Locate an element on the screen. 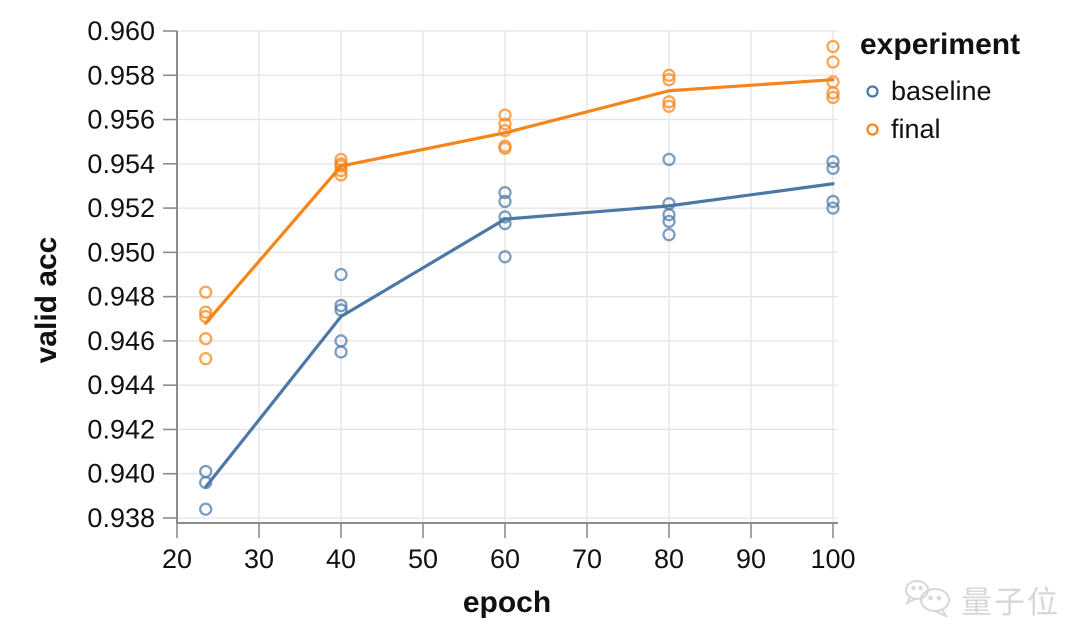  x-tick-label: 50 is located at coordinates (423, 559).